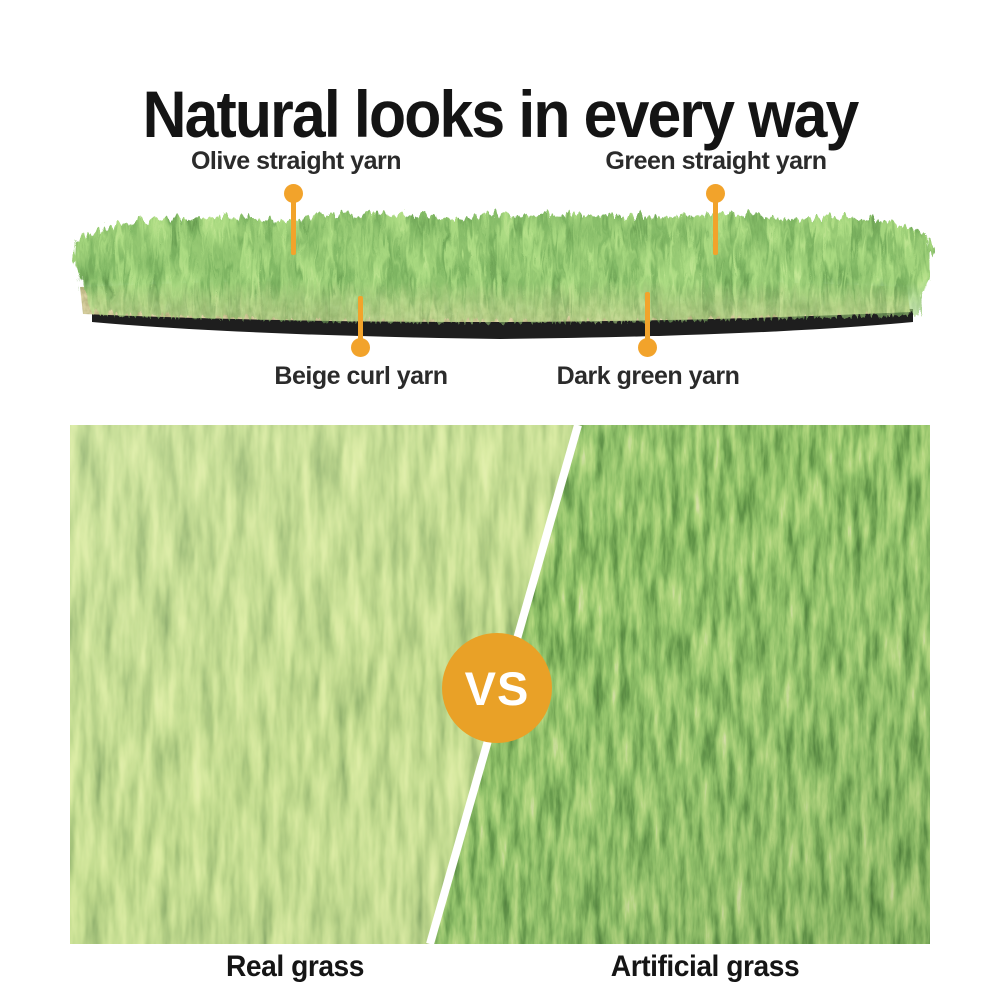 The image size is (1000, 1000). What do you see at coordinates (497, 688) in the screenshot?
I see `vs-badge: VS` at bounding box center [497, 688].